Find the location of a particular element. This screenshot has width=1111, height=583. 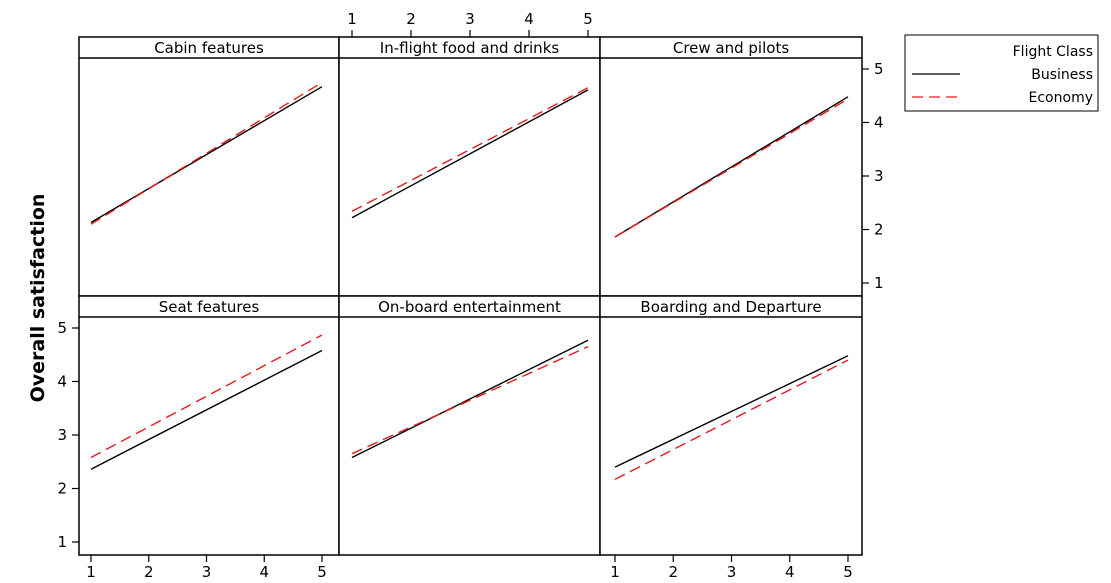

panel-title-seat-features: Seat features is located at coordinates (209, 307).